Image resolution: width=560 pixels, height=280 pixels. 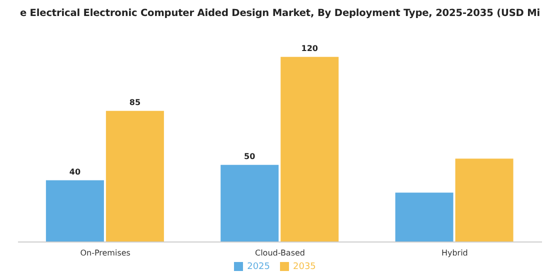 What do you see at coordinates (250, 156) in the screenshot?
I see `data-label: 50` at bounding box center [250, 156].